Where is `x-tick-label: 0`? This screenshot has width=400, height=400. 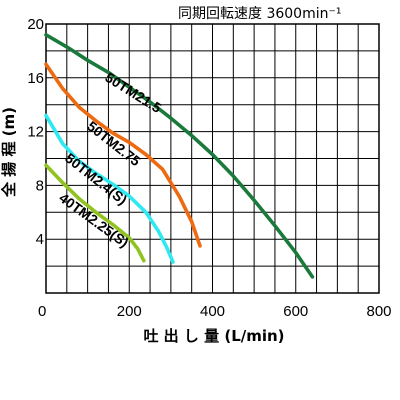
x-tick-label: 0 is located at coordinates (42, 311).